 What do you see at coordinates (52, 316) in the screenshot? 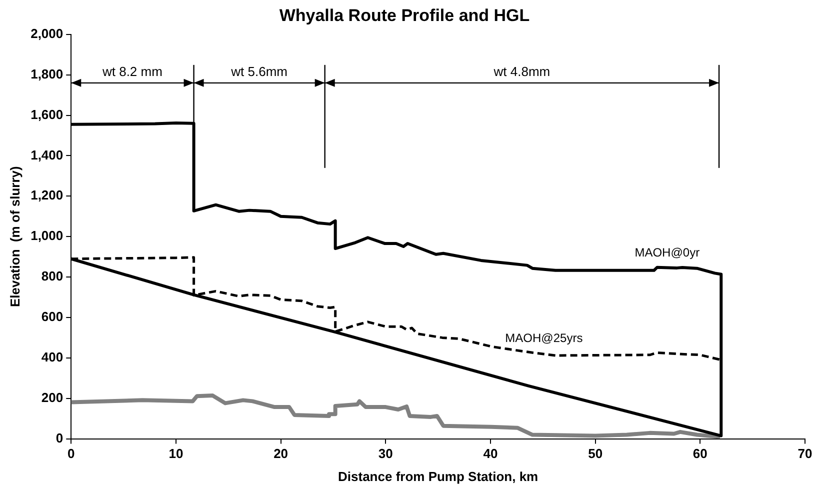
I see `y-tick-label: 600` at bounding box center [52, 316].